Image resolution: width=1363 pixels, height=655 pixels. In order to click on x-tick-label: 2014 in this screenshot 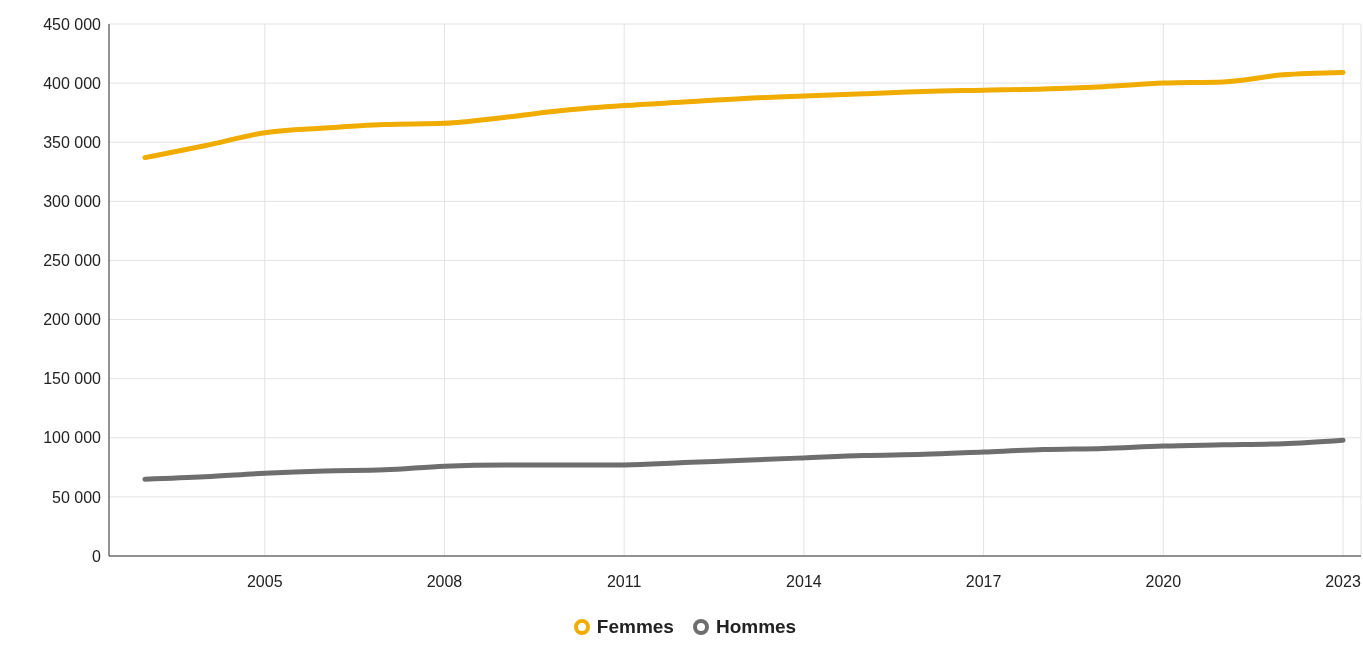, I will do `click(804, 582)`.